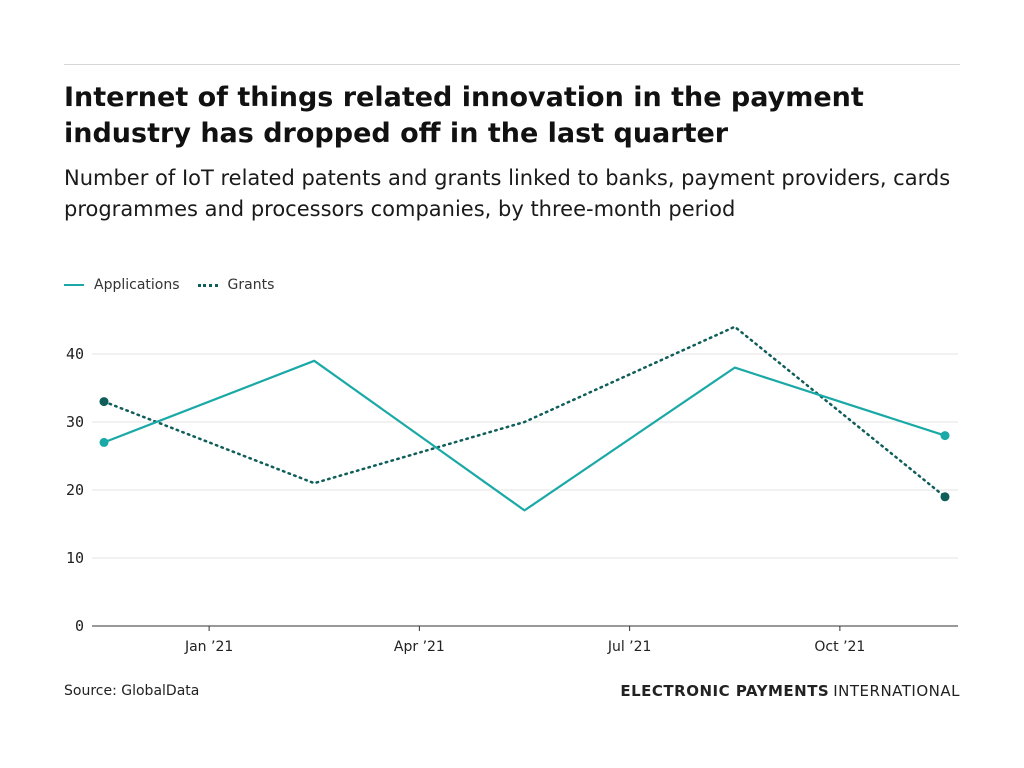 This screenshot has width=1024, height=768. I want to click on x-tick-label-1: Apr ’21, so click(419, 647).